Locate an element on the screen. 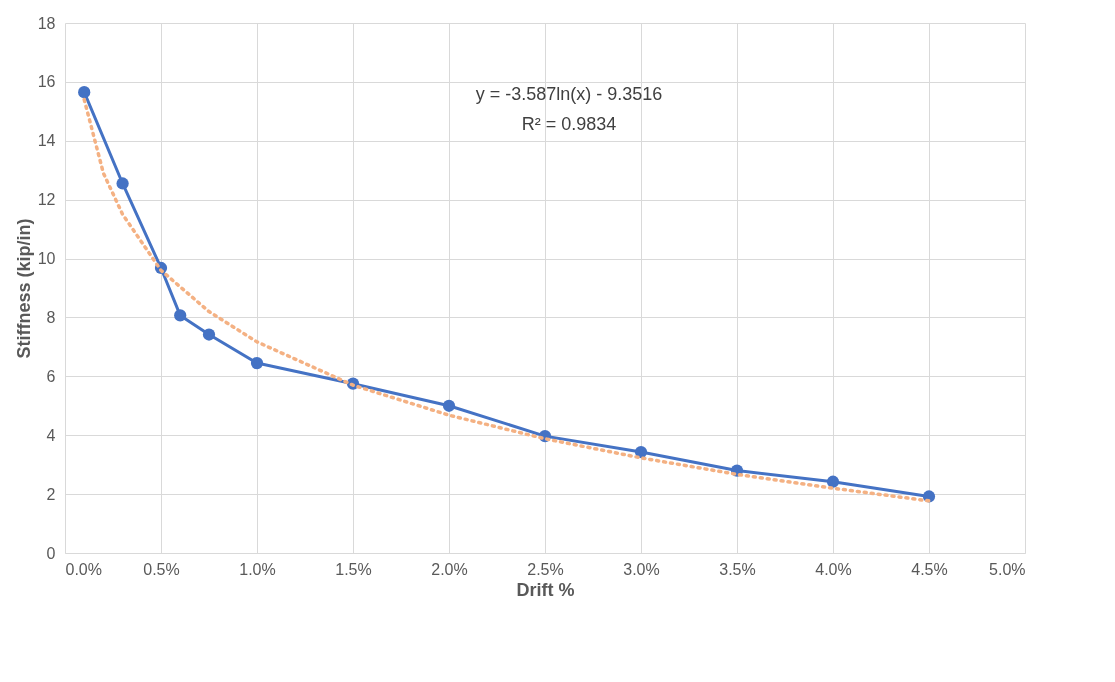 This screenshot has height=682, width=1115. y-tick-label: 18 is located at coordinates (46, 23).